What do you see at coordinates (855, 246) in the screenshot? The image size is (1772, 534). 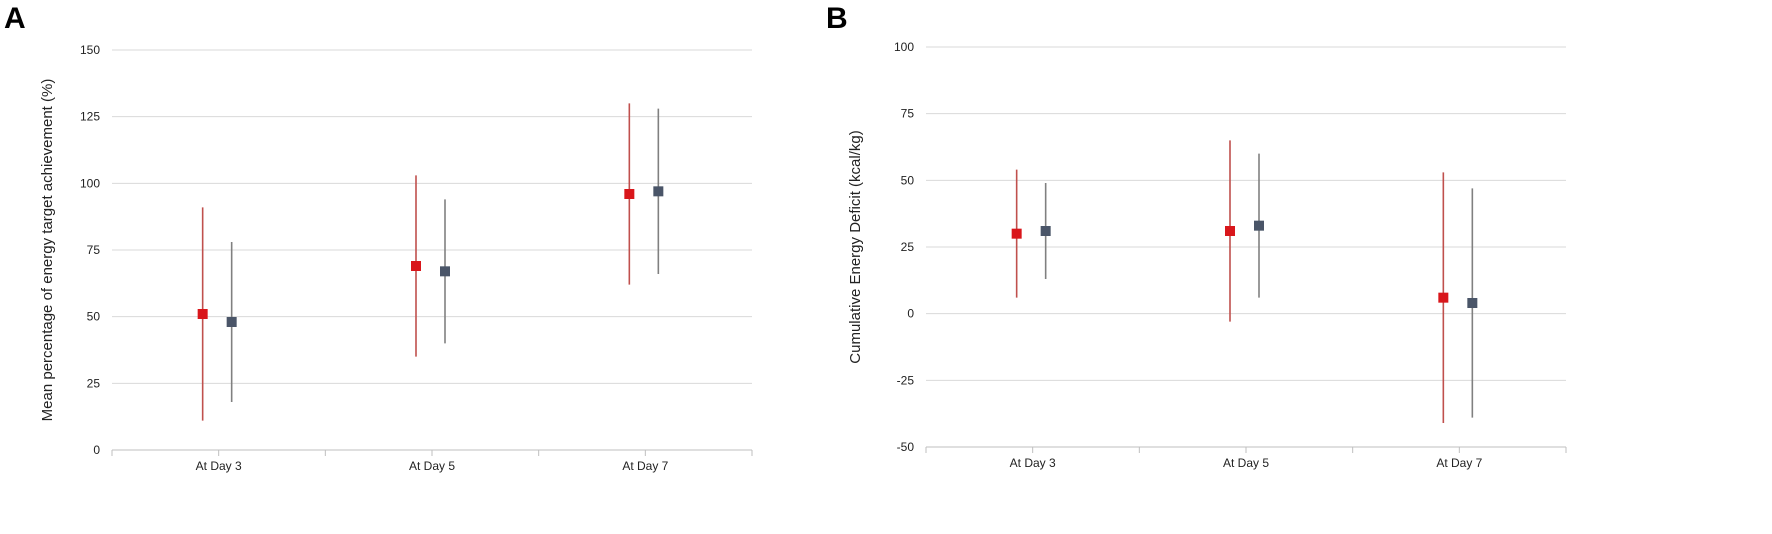 I see `chart-b-y-axis-label: Cumulative Energy Deficit (kcal/kg)` at bounding box center [855, 246].